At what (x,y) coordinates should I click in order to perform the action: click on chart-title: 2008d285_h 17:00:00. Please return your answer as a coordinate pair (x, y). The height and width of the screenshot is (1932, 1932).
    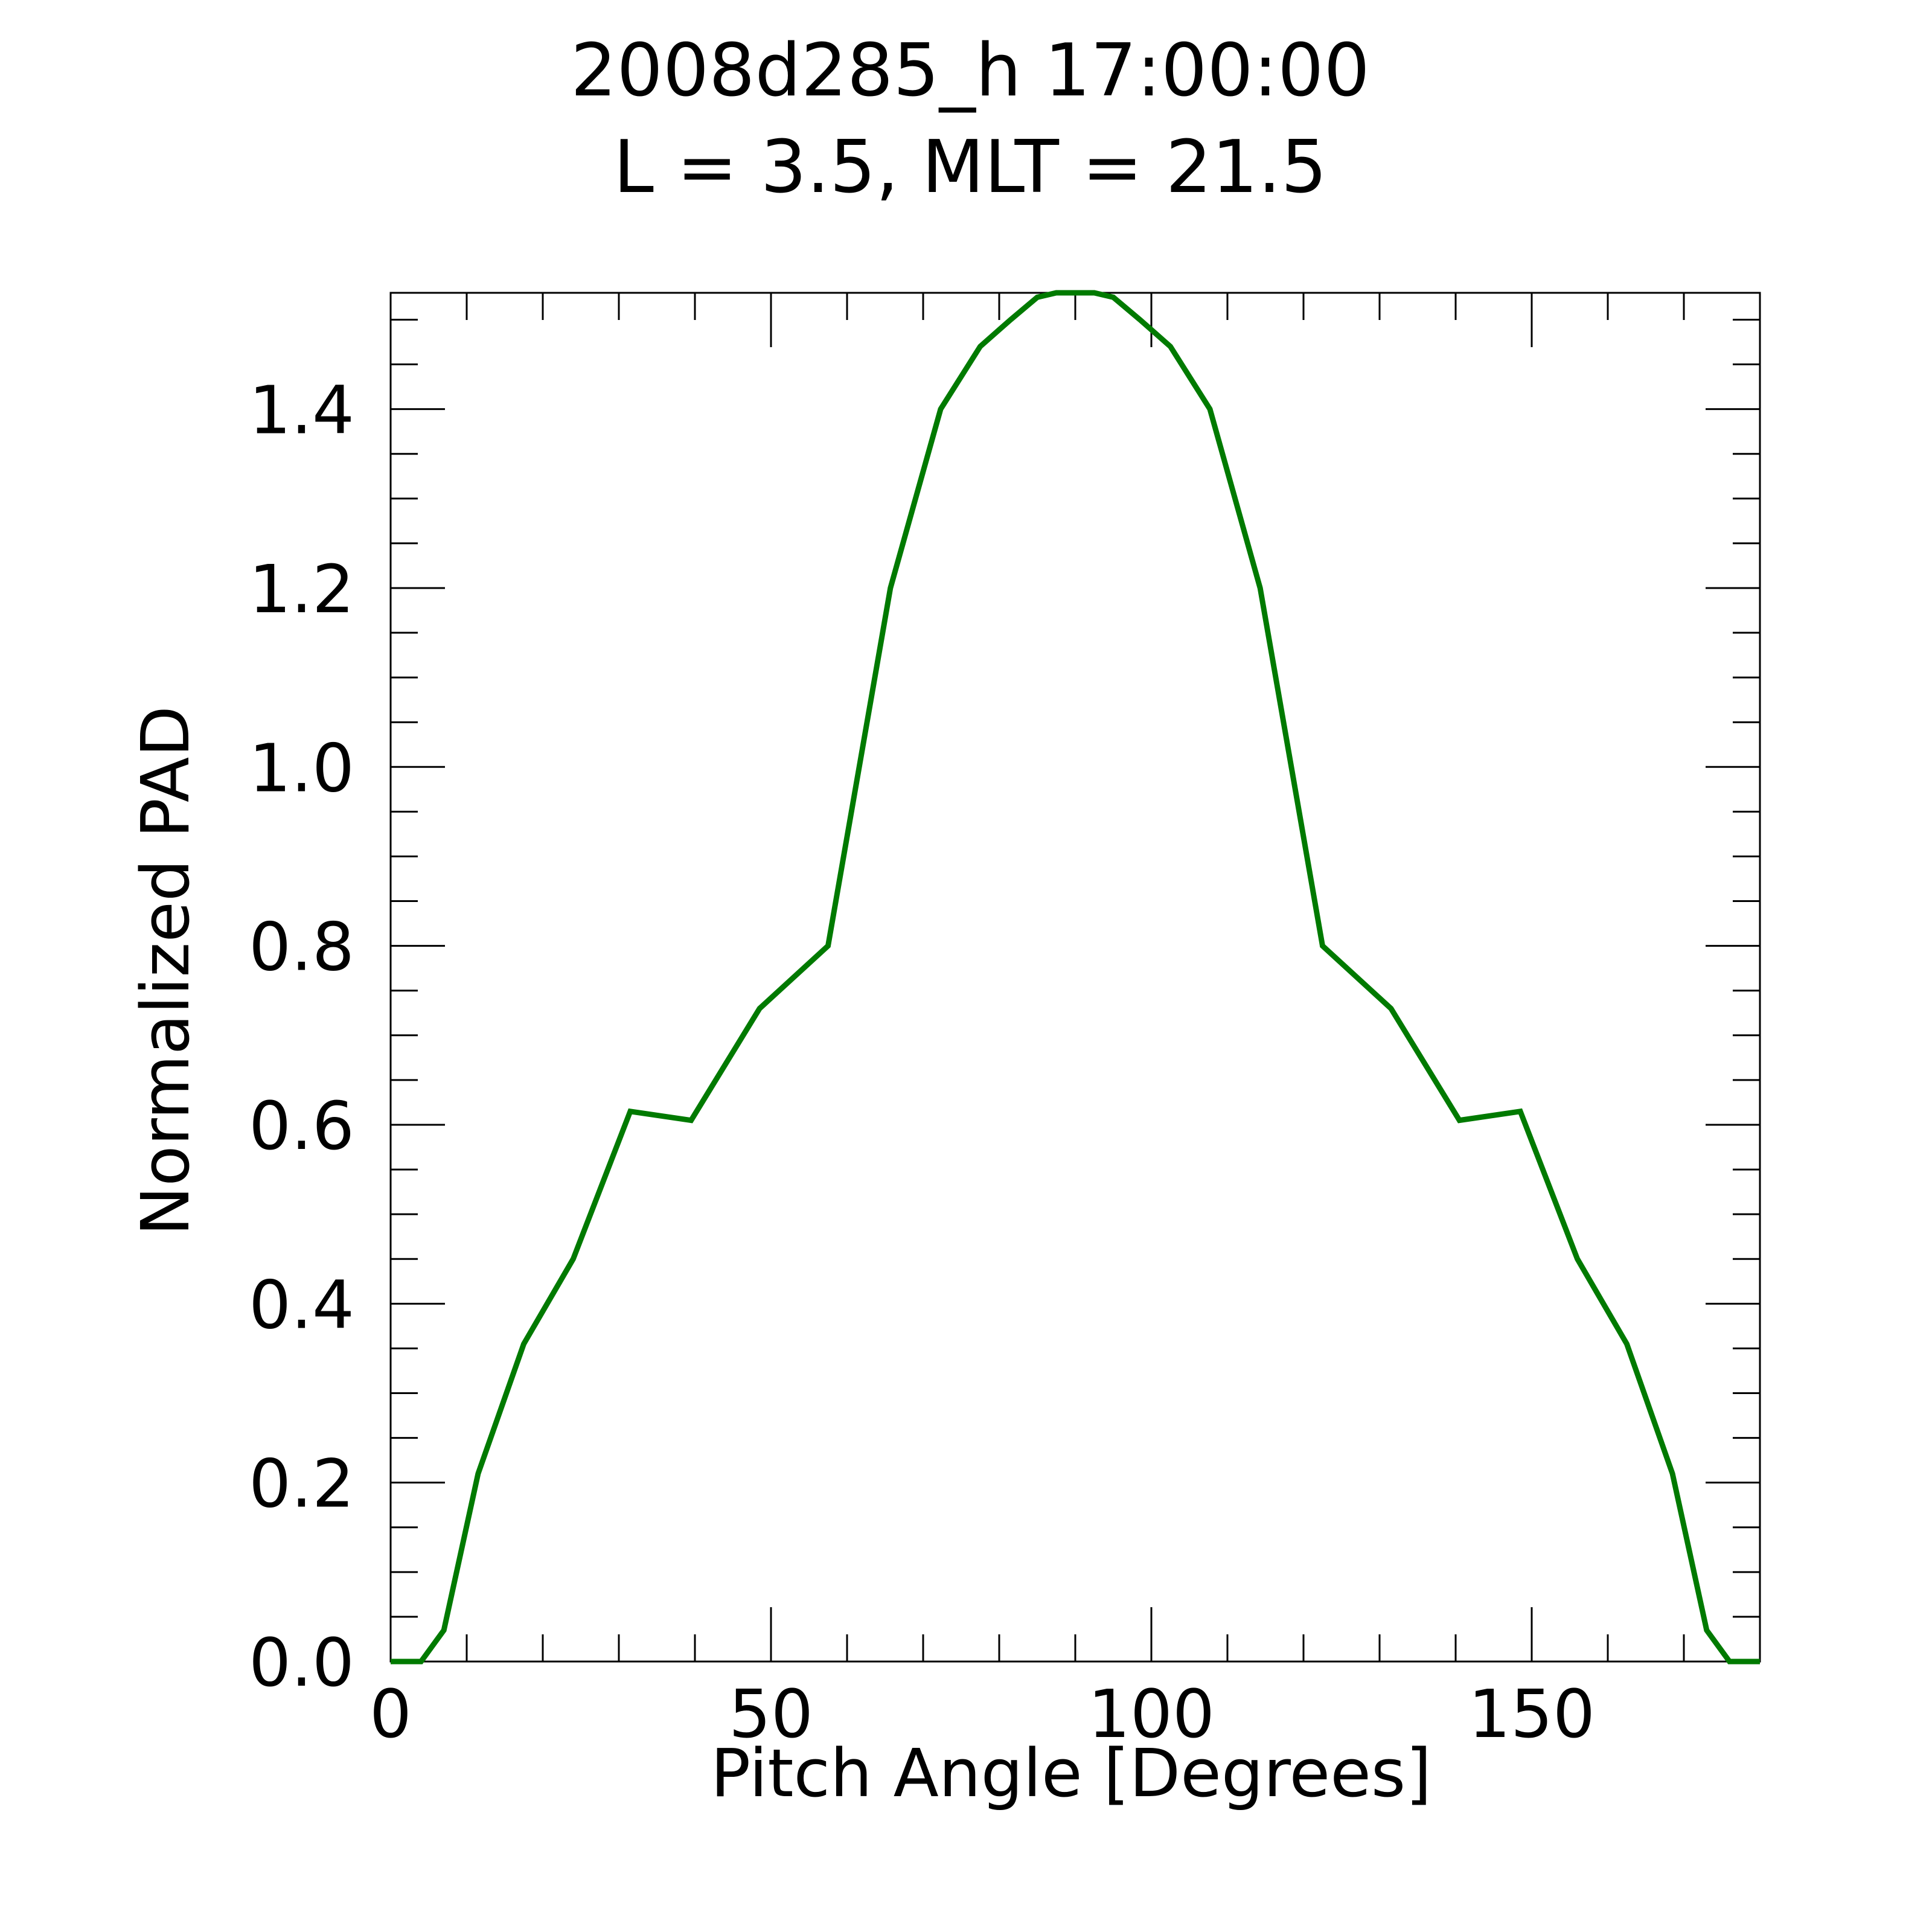
    Looking at the image, I should click on (971, 71).